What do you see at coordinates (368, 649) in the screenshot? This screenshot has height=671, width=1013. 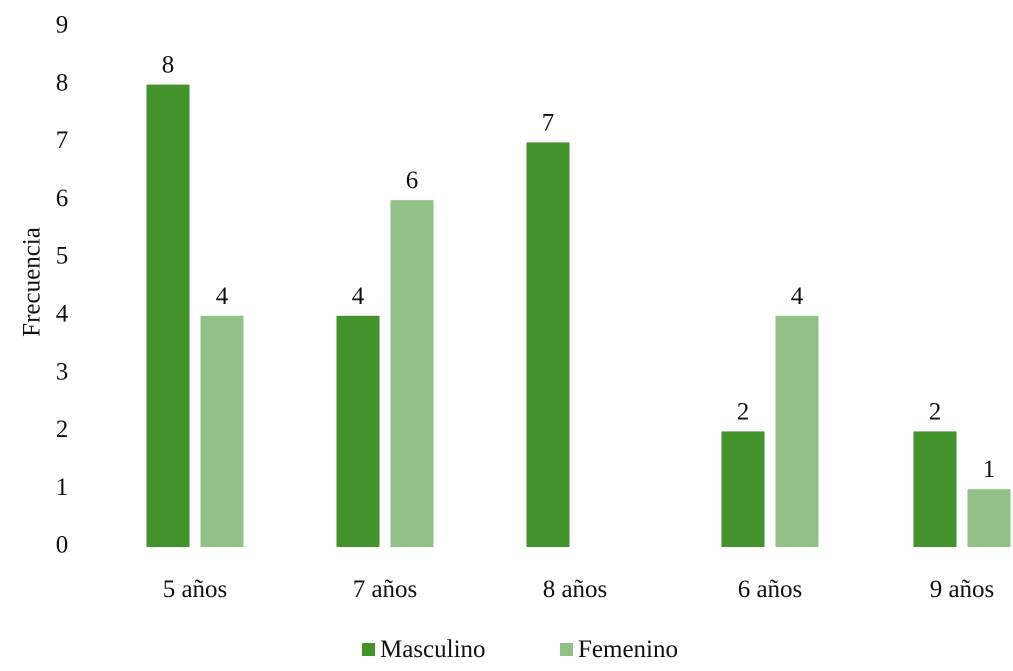 I see `legend-swatch-masculino` at bounding box center [368, 649].